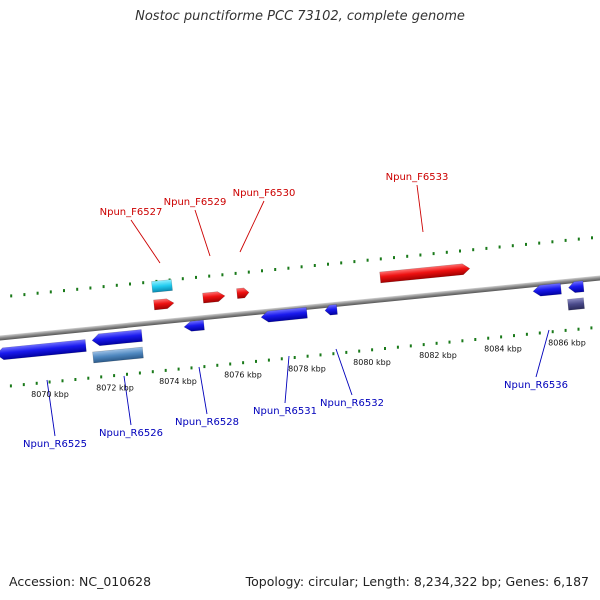 The width and height of the screenshot is (600, 600). What do you see at coordinates (243, 375) in the screenshot?
I see `tick-label: 8076 kbp` at bounding box center [243, 375].